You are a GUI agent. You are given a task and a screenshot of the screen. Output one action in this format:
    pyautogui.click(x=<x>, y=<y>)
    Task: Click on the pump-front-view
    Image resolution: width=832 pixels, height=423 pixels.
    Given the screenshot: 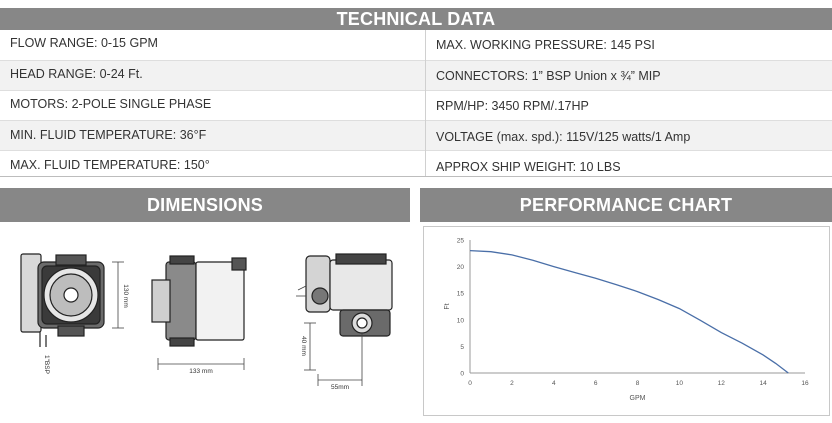 What is the action you would take?
    pyautogui.click(x=72, y=300)
    